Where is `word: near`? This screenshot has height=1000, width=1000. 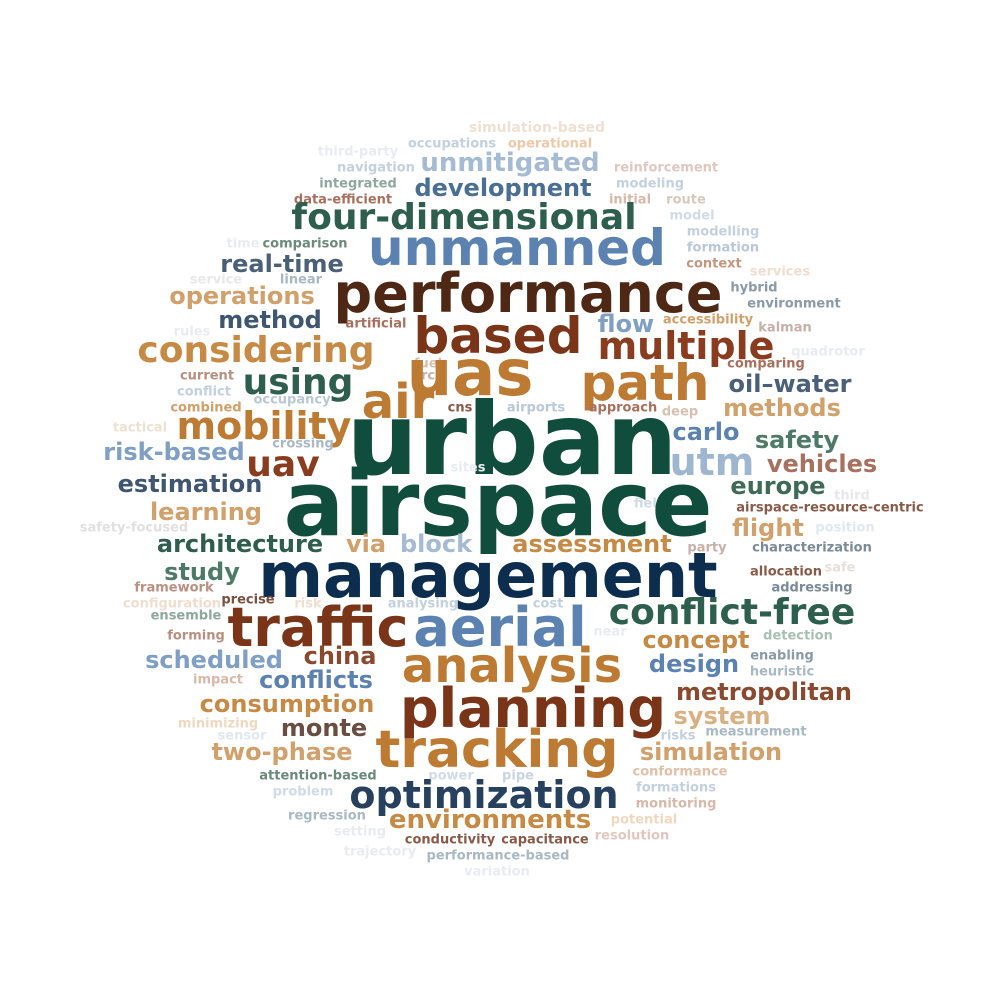 word: near is located at coordinates (610, 632).